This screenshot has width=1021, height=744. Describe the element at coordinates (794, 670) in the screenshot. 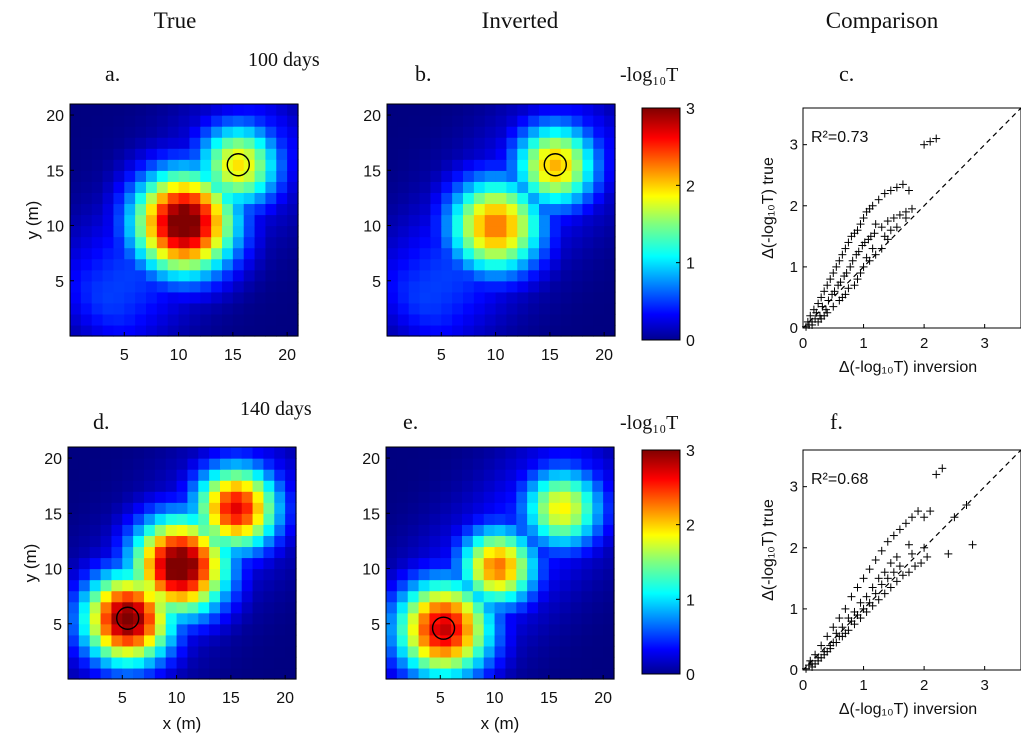

I see `y-tick-label: 0` at that location.